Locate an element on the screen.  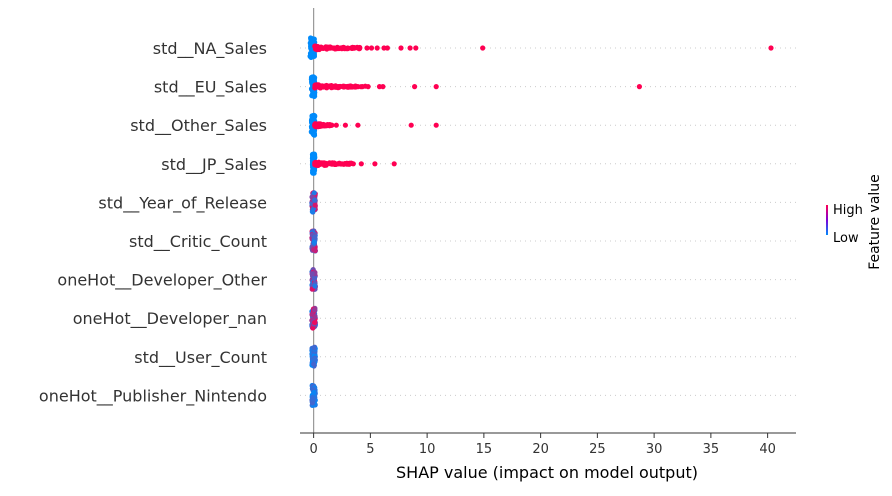
x-tick-label: 0 is located at coordinates (313, 449).